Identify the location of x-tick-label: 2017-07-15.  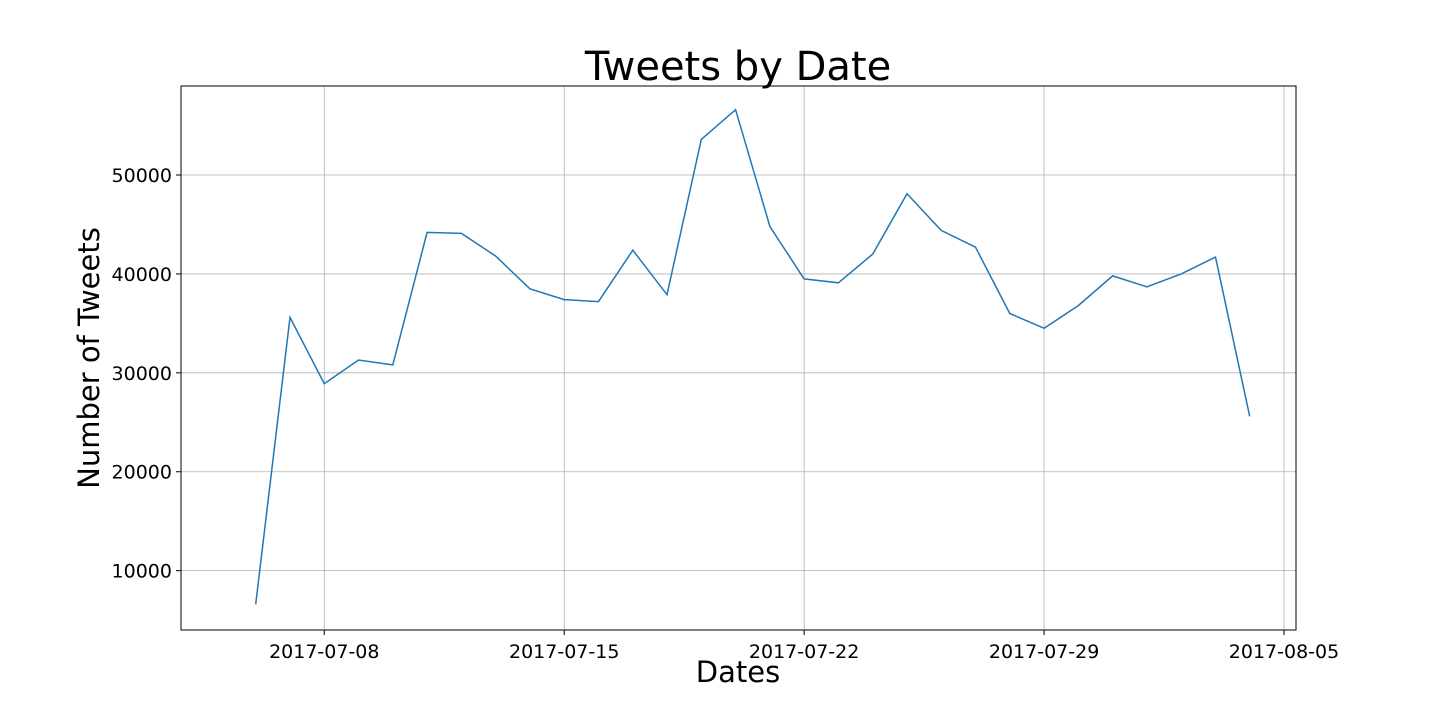
(564, 652).